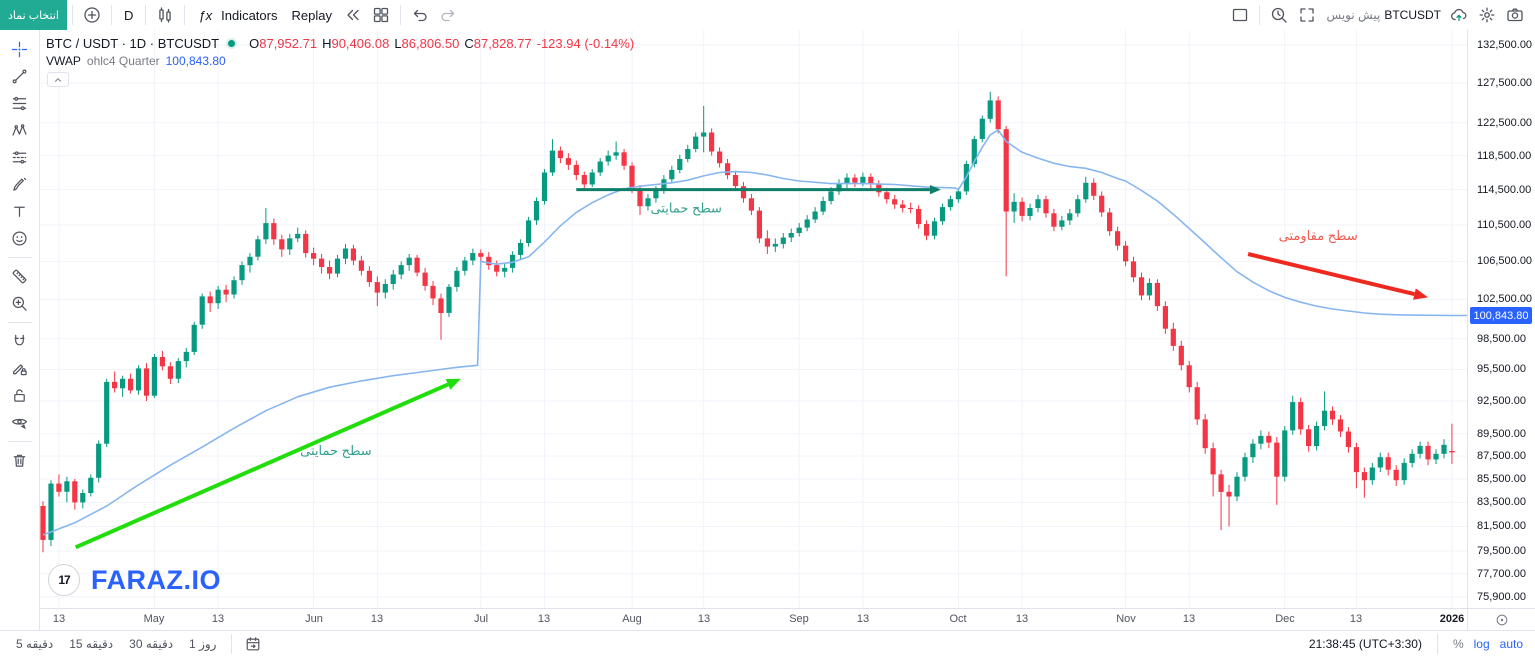 The height and width of the screenshot is (657, 1535). Describe the element at coordinates (585, 43) in the screenshot. I see `ohlc-change-value: -123.94 (-0.14%)` at that location.